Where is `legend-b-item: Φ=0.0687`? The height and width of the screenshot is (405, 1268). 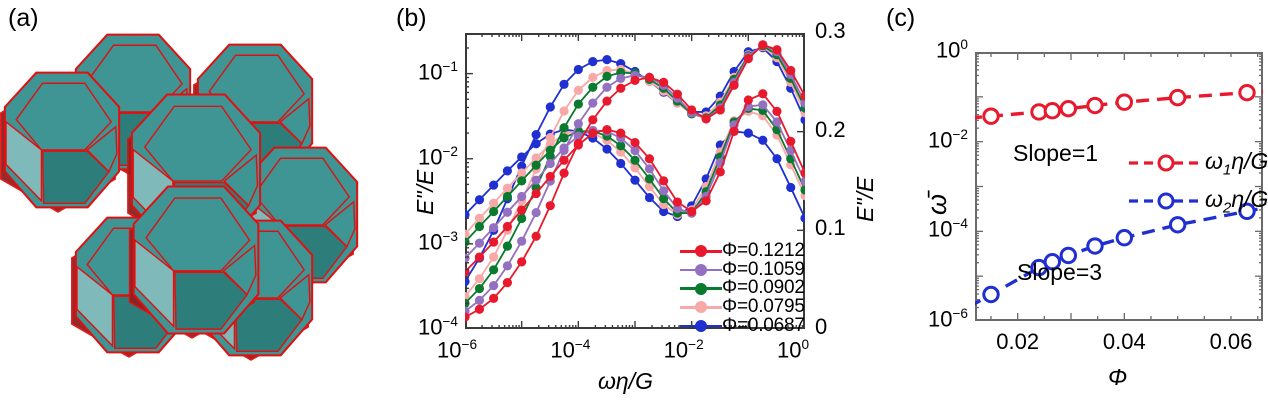
legend-b-item: Φ=0.0687 is located at coordinates (745, 325).